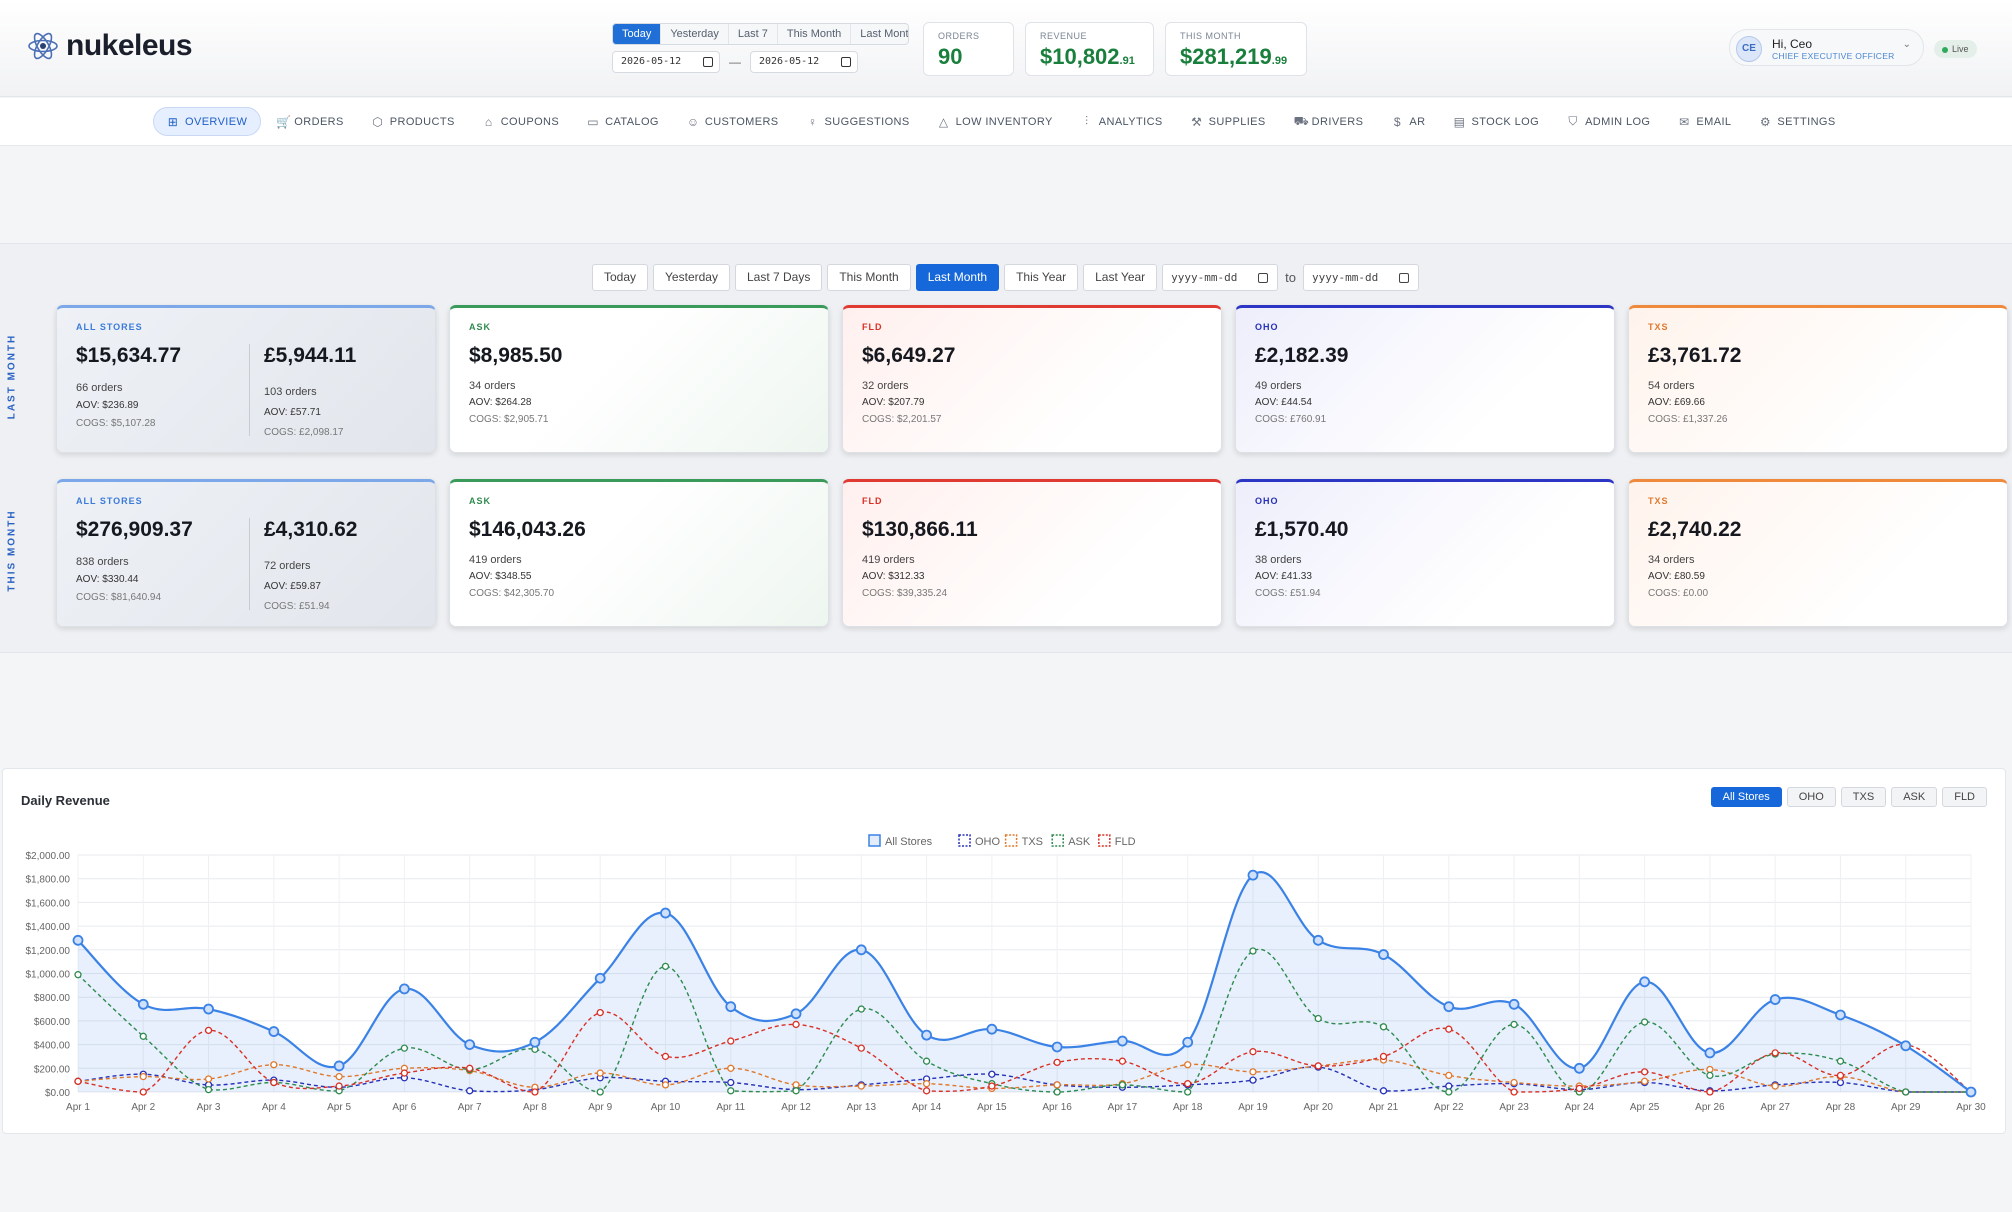 The height and width of the screenshot is (1212, 2012). Describe the element at coordinates (1228, 121) in the screenshot. I see `nav-supplies: ⚒ SUPPLIES` at that location.